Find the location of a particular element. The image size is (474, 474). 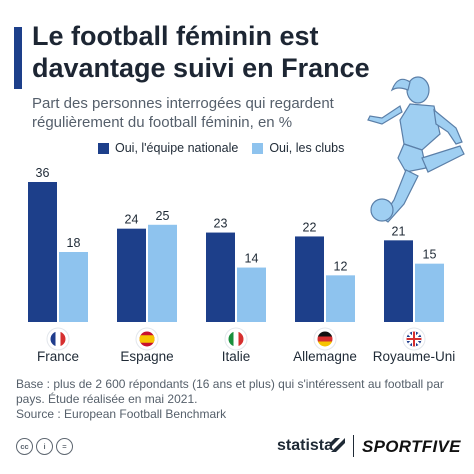

legend-swatch-clubs is located at coordinates (258, 148).